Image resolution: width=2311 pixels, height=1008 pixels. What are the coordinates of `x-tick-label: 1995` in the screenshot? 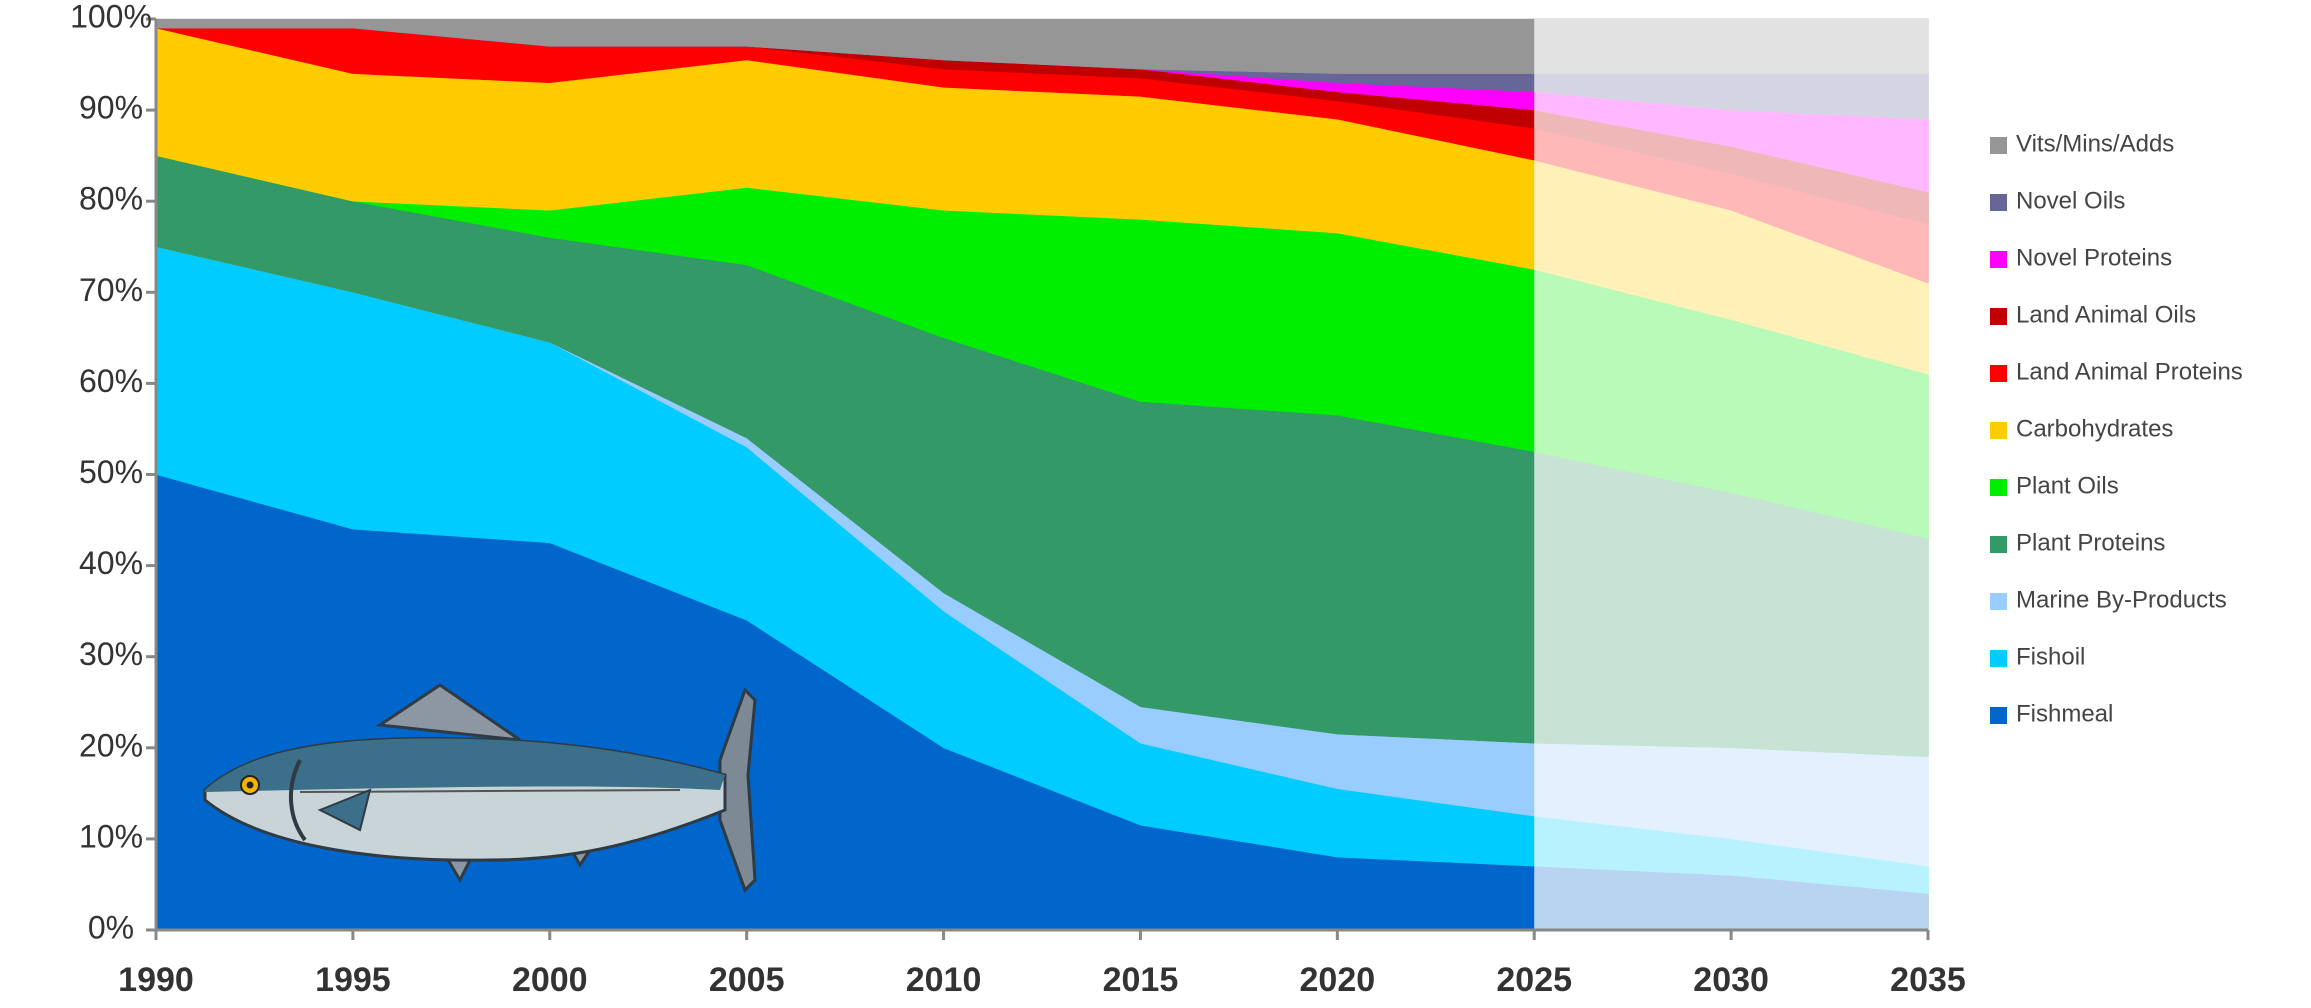 It's located at (353, 980).